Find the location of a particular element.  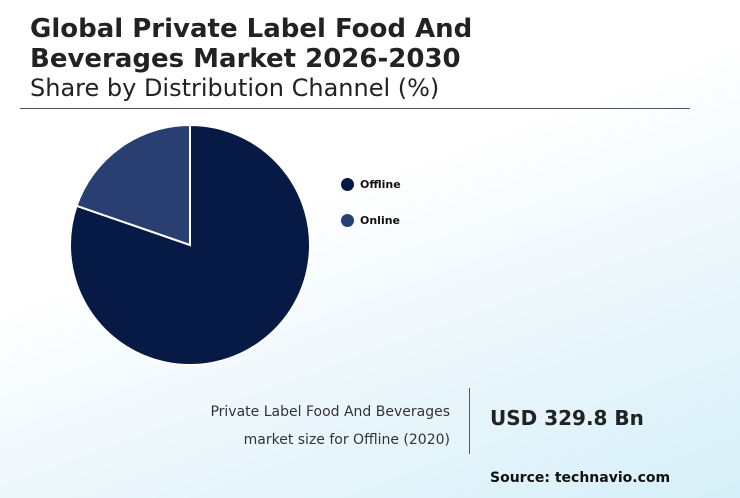

header-divider is located at coordinates (355, 108).